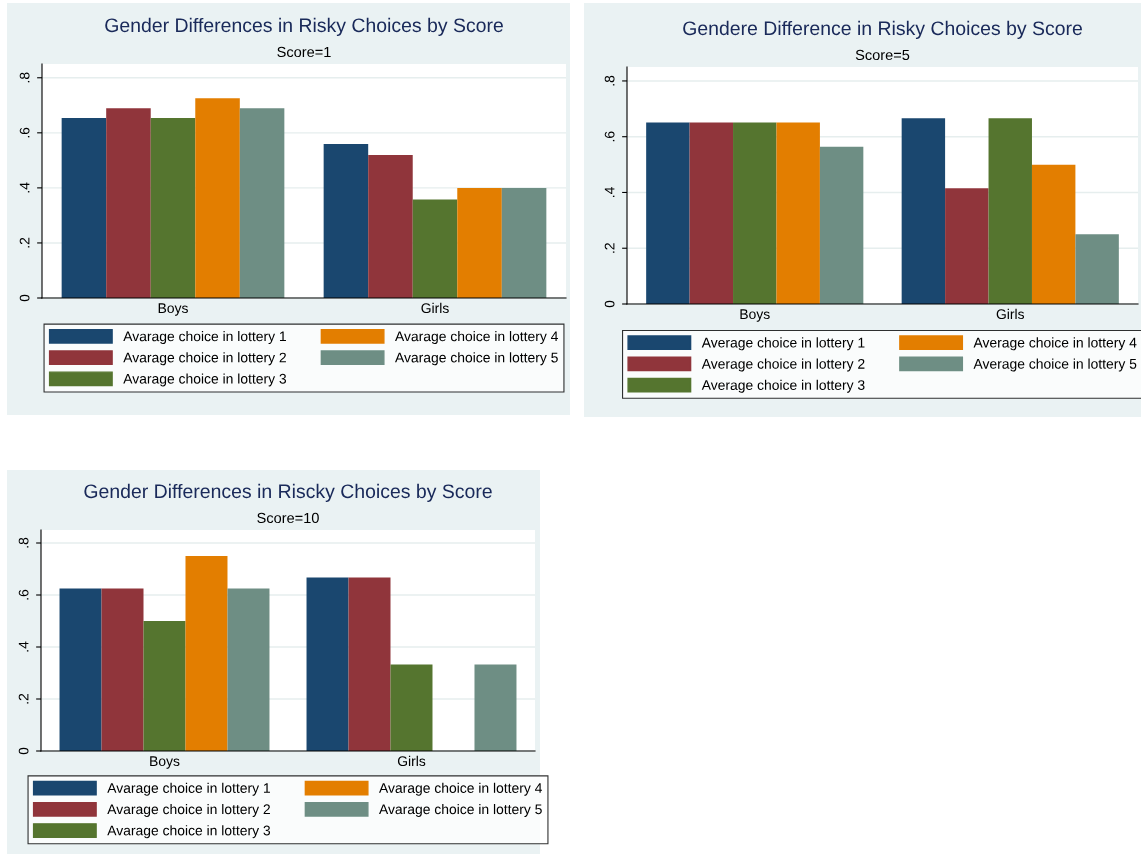 This screenshot has width=1141, height=854. I want to click on chart-subtitle: Score=1, so click(304, 52).